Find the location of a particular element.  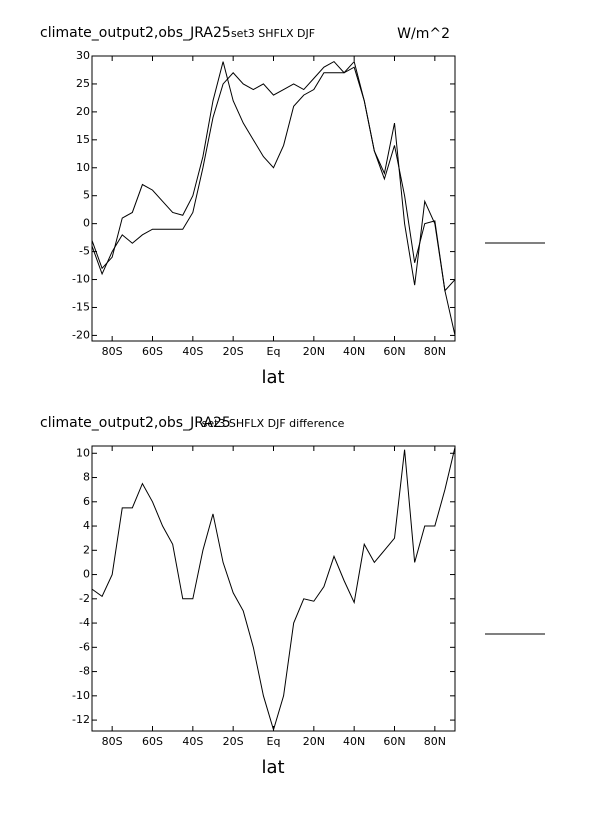

y-tick-label: 15 is located at coordinates (83, 139).